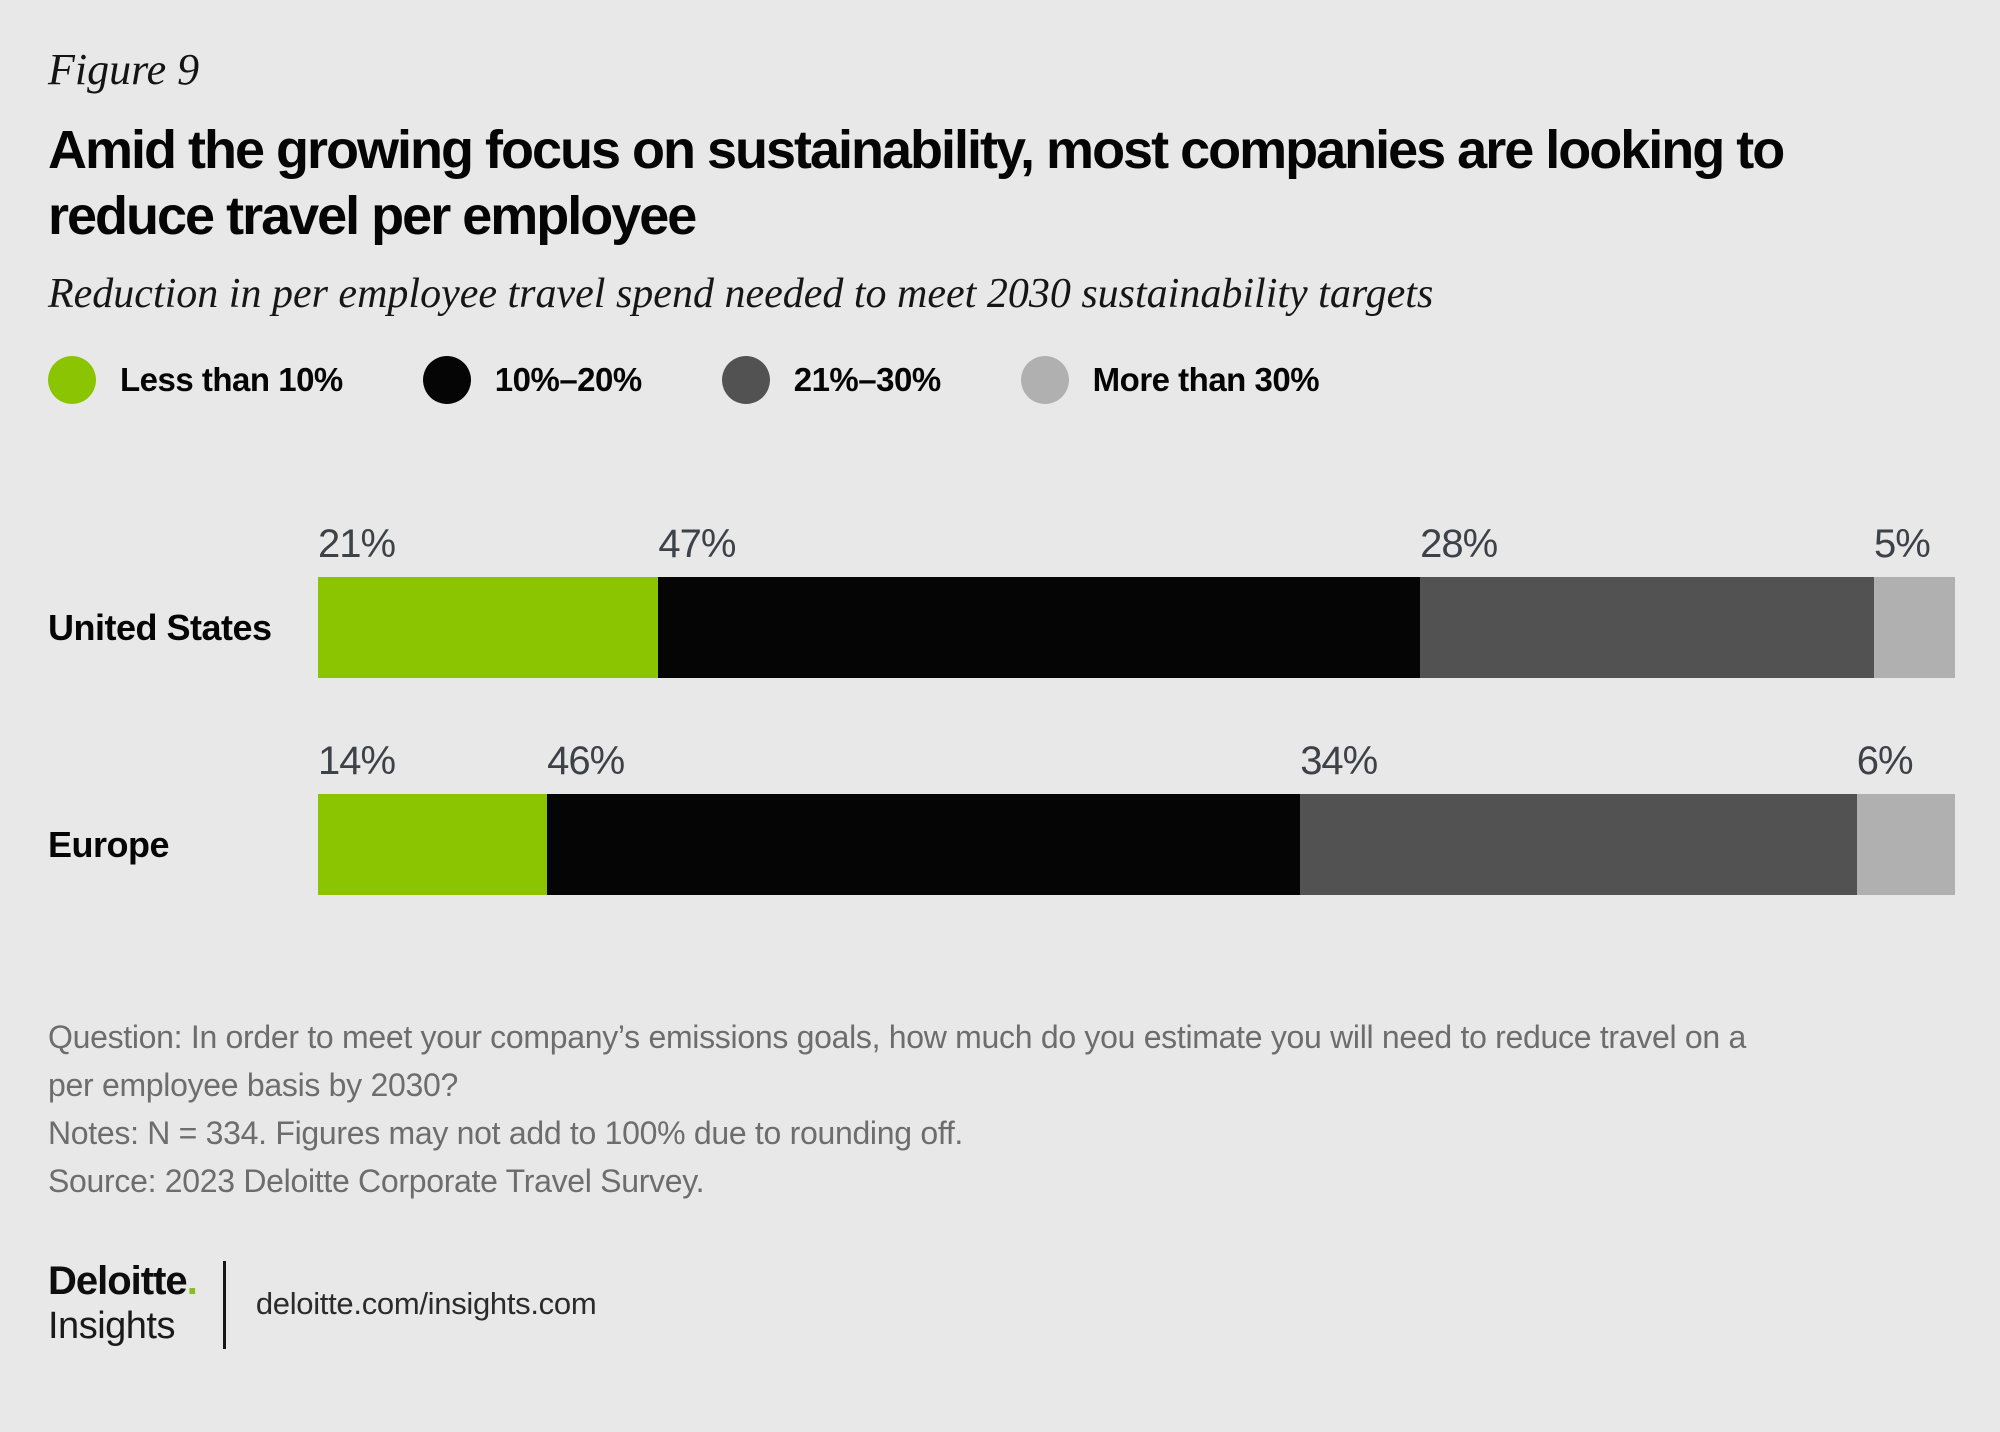 This screenshot has width=2000, height=1432. What do you see at coordinates (124, 69) in the screenshot?
I see `figure-number: Figure 9` at bounding box center [124, 69].